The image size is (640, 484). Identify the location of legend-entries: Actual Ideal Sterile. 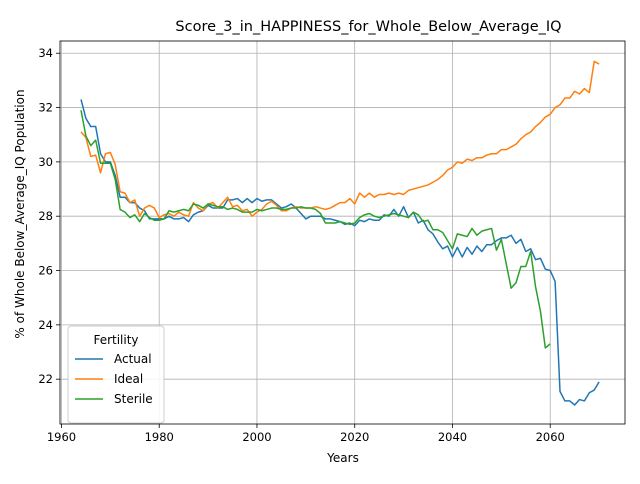
(114, 379).